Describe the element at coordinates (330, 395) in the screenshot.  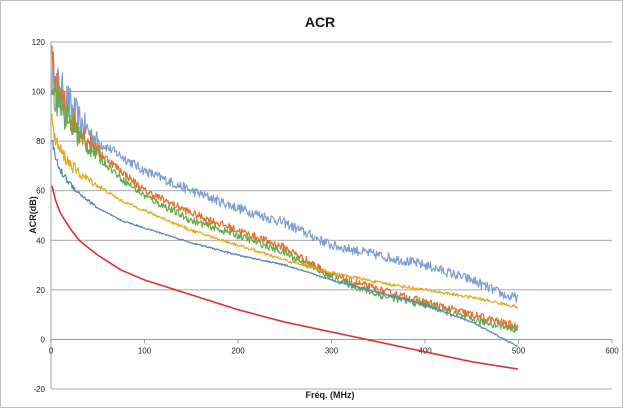
I see `x-axis-label: Fréq. (MHz)` at that location.